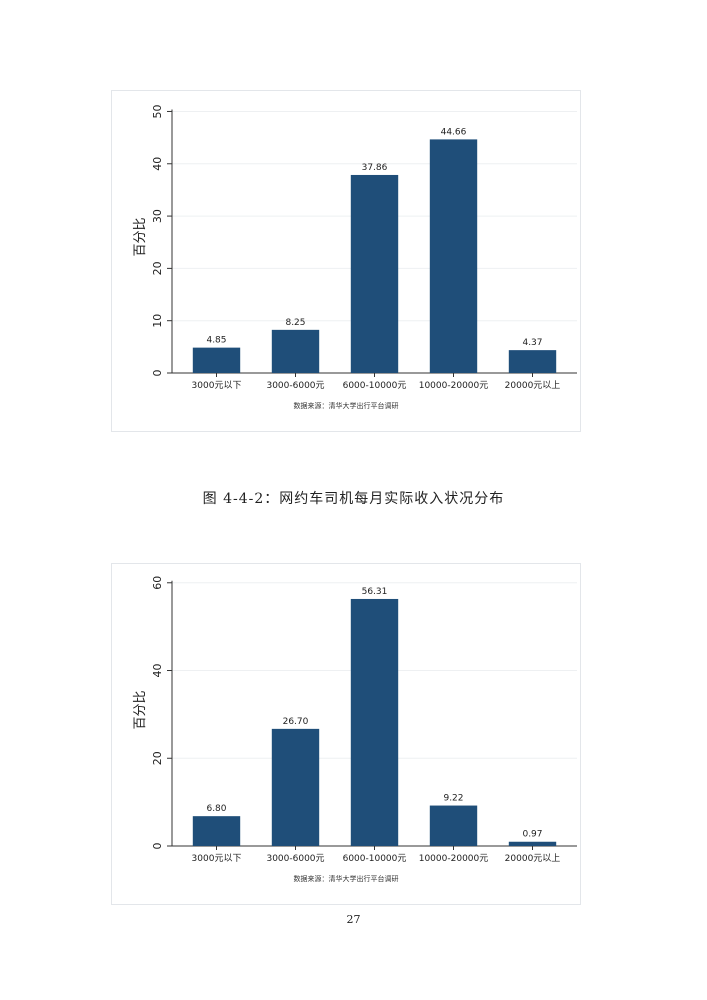  Describe the element at coordinates (454, 132) in the screenshot. I see `data-label: 44.66` at that location.